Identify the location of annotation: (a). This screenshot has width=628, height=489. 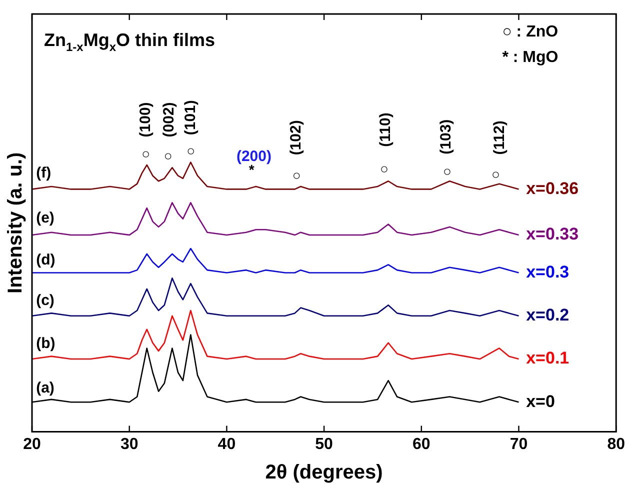
(45, 387).